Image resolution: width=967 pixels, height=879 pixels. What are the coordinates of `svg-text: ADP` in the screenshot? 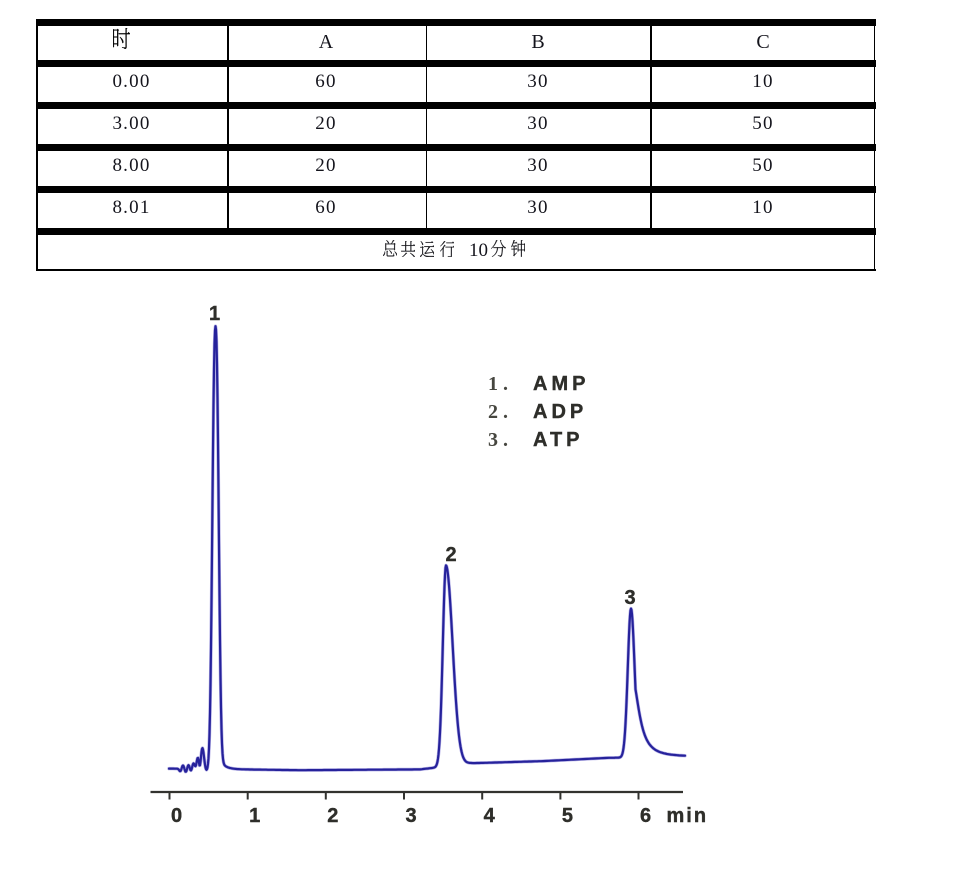 It's located at (560, 412).